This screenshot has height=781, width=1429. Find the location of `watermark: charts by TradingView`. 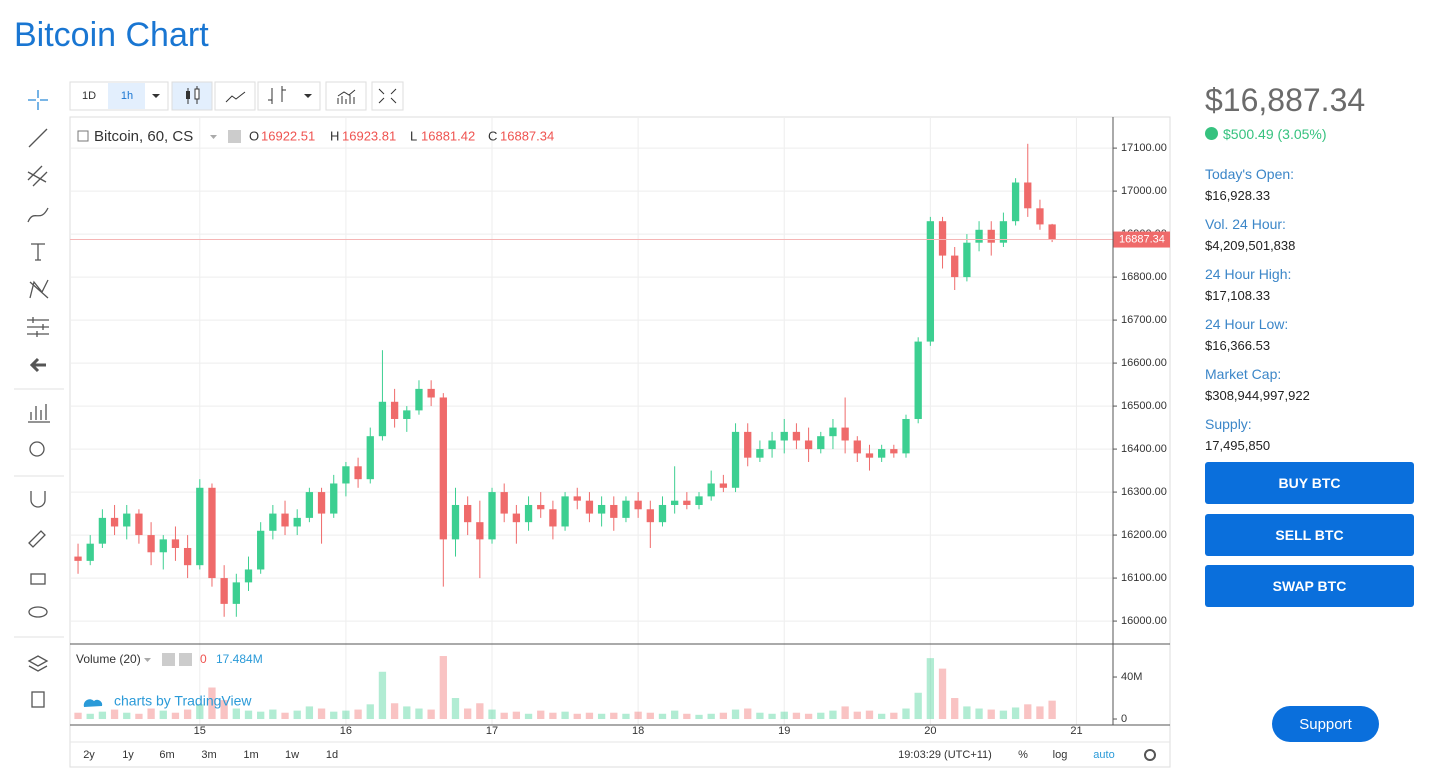

watermark: charts by TradingView is located at coordinates (183, 701).